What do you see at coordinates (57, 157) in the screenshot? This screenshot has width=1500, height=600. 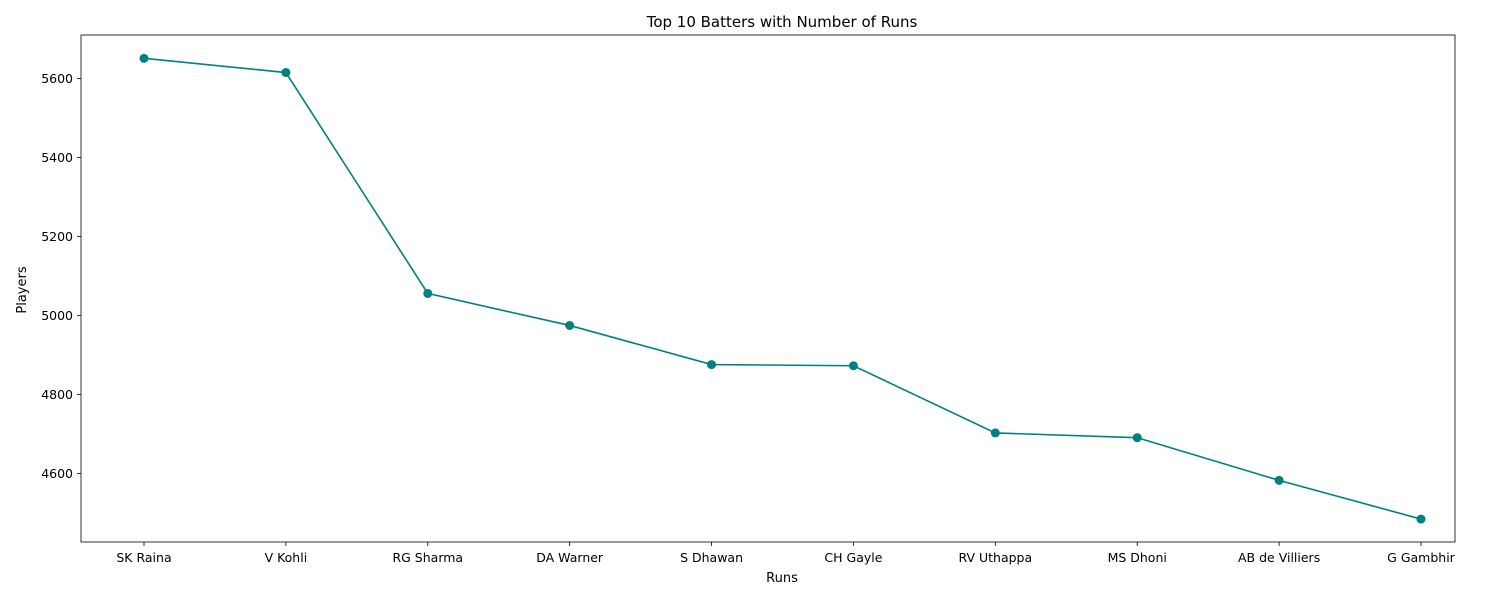 I see `y-tick-label: 5400` at bounding box center [57, 157].